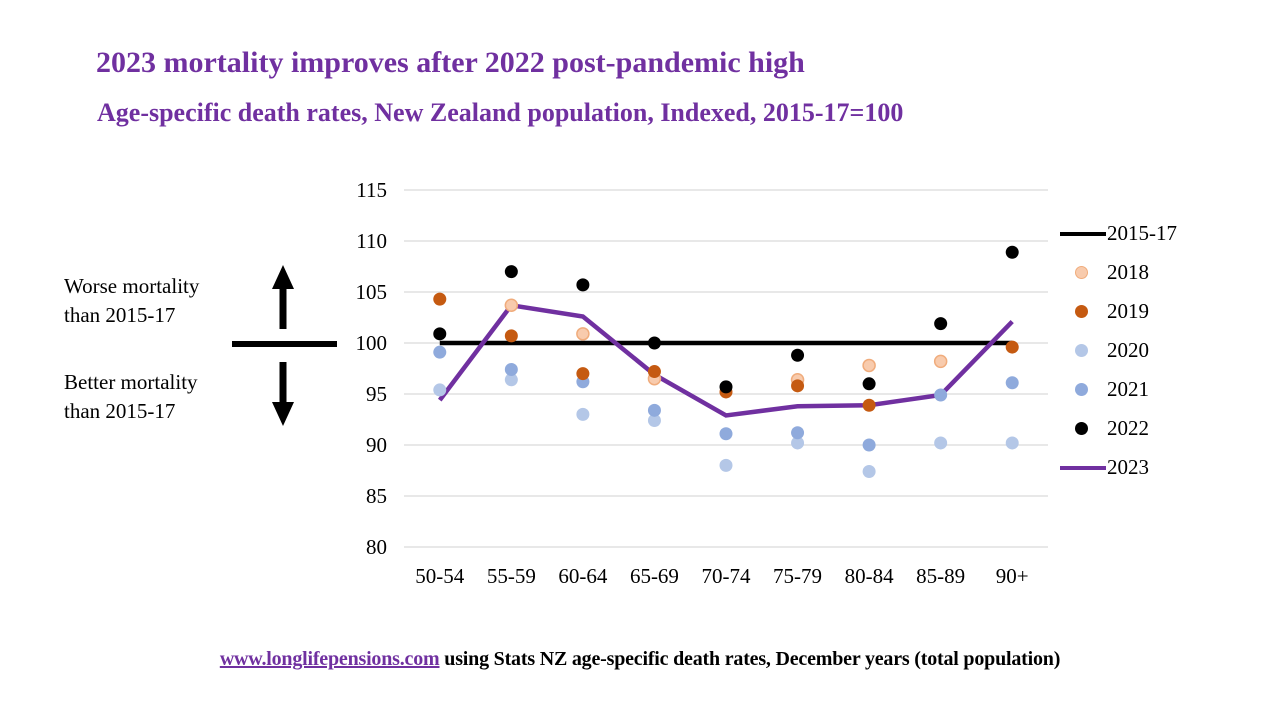 Image resolution: width=1280 pixels, height=720 pixels. Describe the element at coordinates (1012, 383) in the screenshot. I see `data-point-2021-90+` at that location.